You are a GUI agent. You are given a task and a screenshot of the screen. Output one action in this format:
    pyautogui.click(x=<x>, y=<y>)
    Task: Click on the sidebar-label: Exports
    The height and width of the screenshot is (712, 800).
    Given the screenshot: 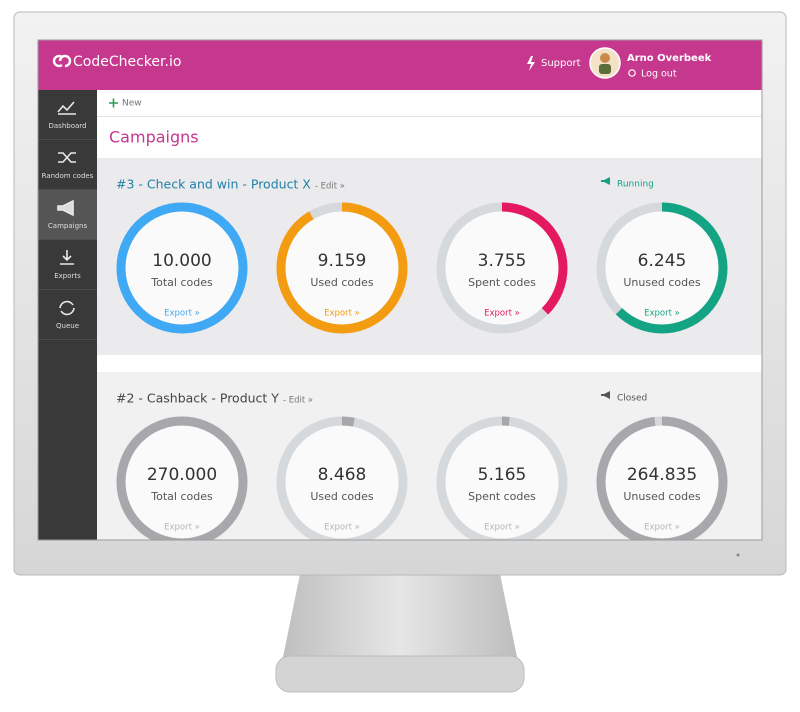 What is the action you would take?
    pyautogui.click(x=67, y=276)
    